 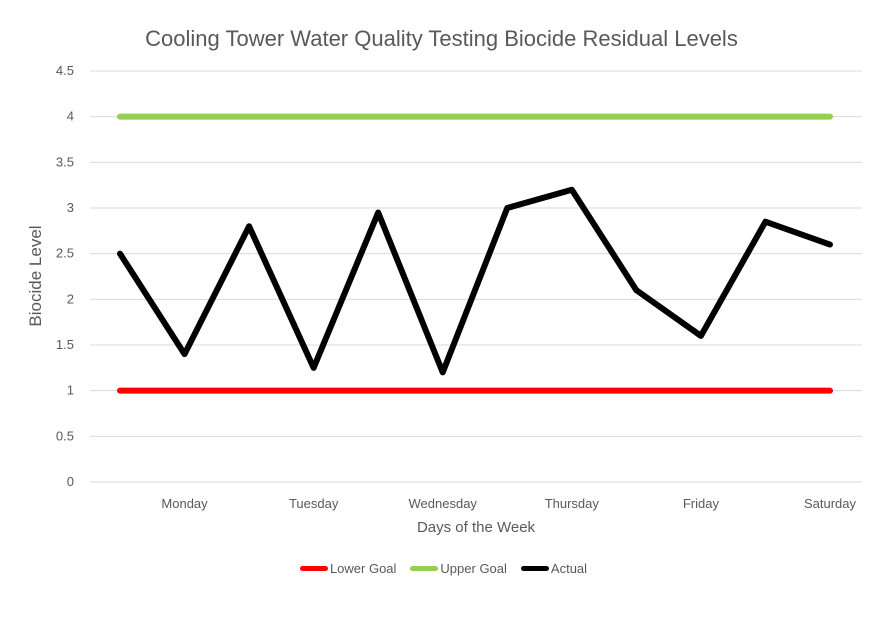 I want to click on y-tick-label: 1.5, so click(x=65, y=344).